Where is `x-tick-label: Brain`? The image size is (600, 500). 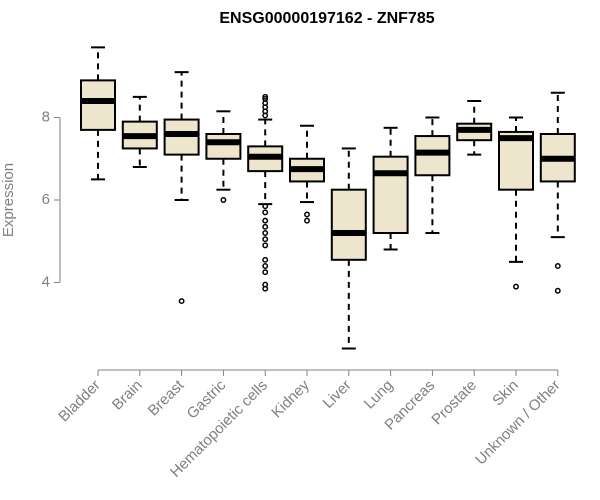 x-tick-label: Brain is located at coordinates (127, 395).